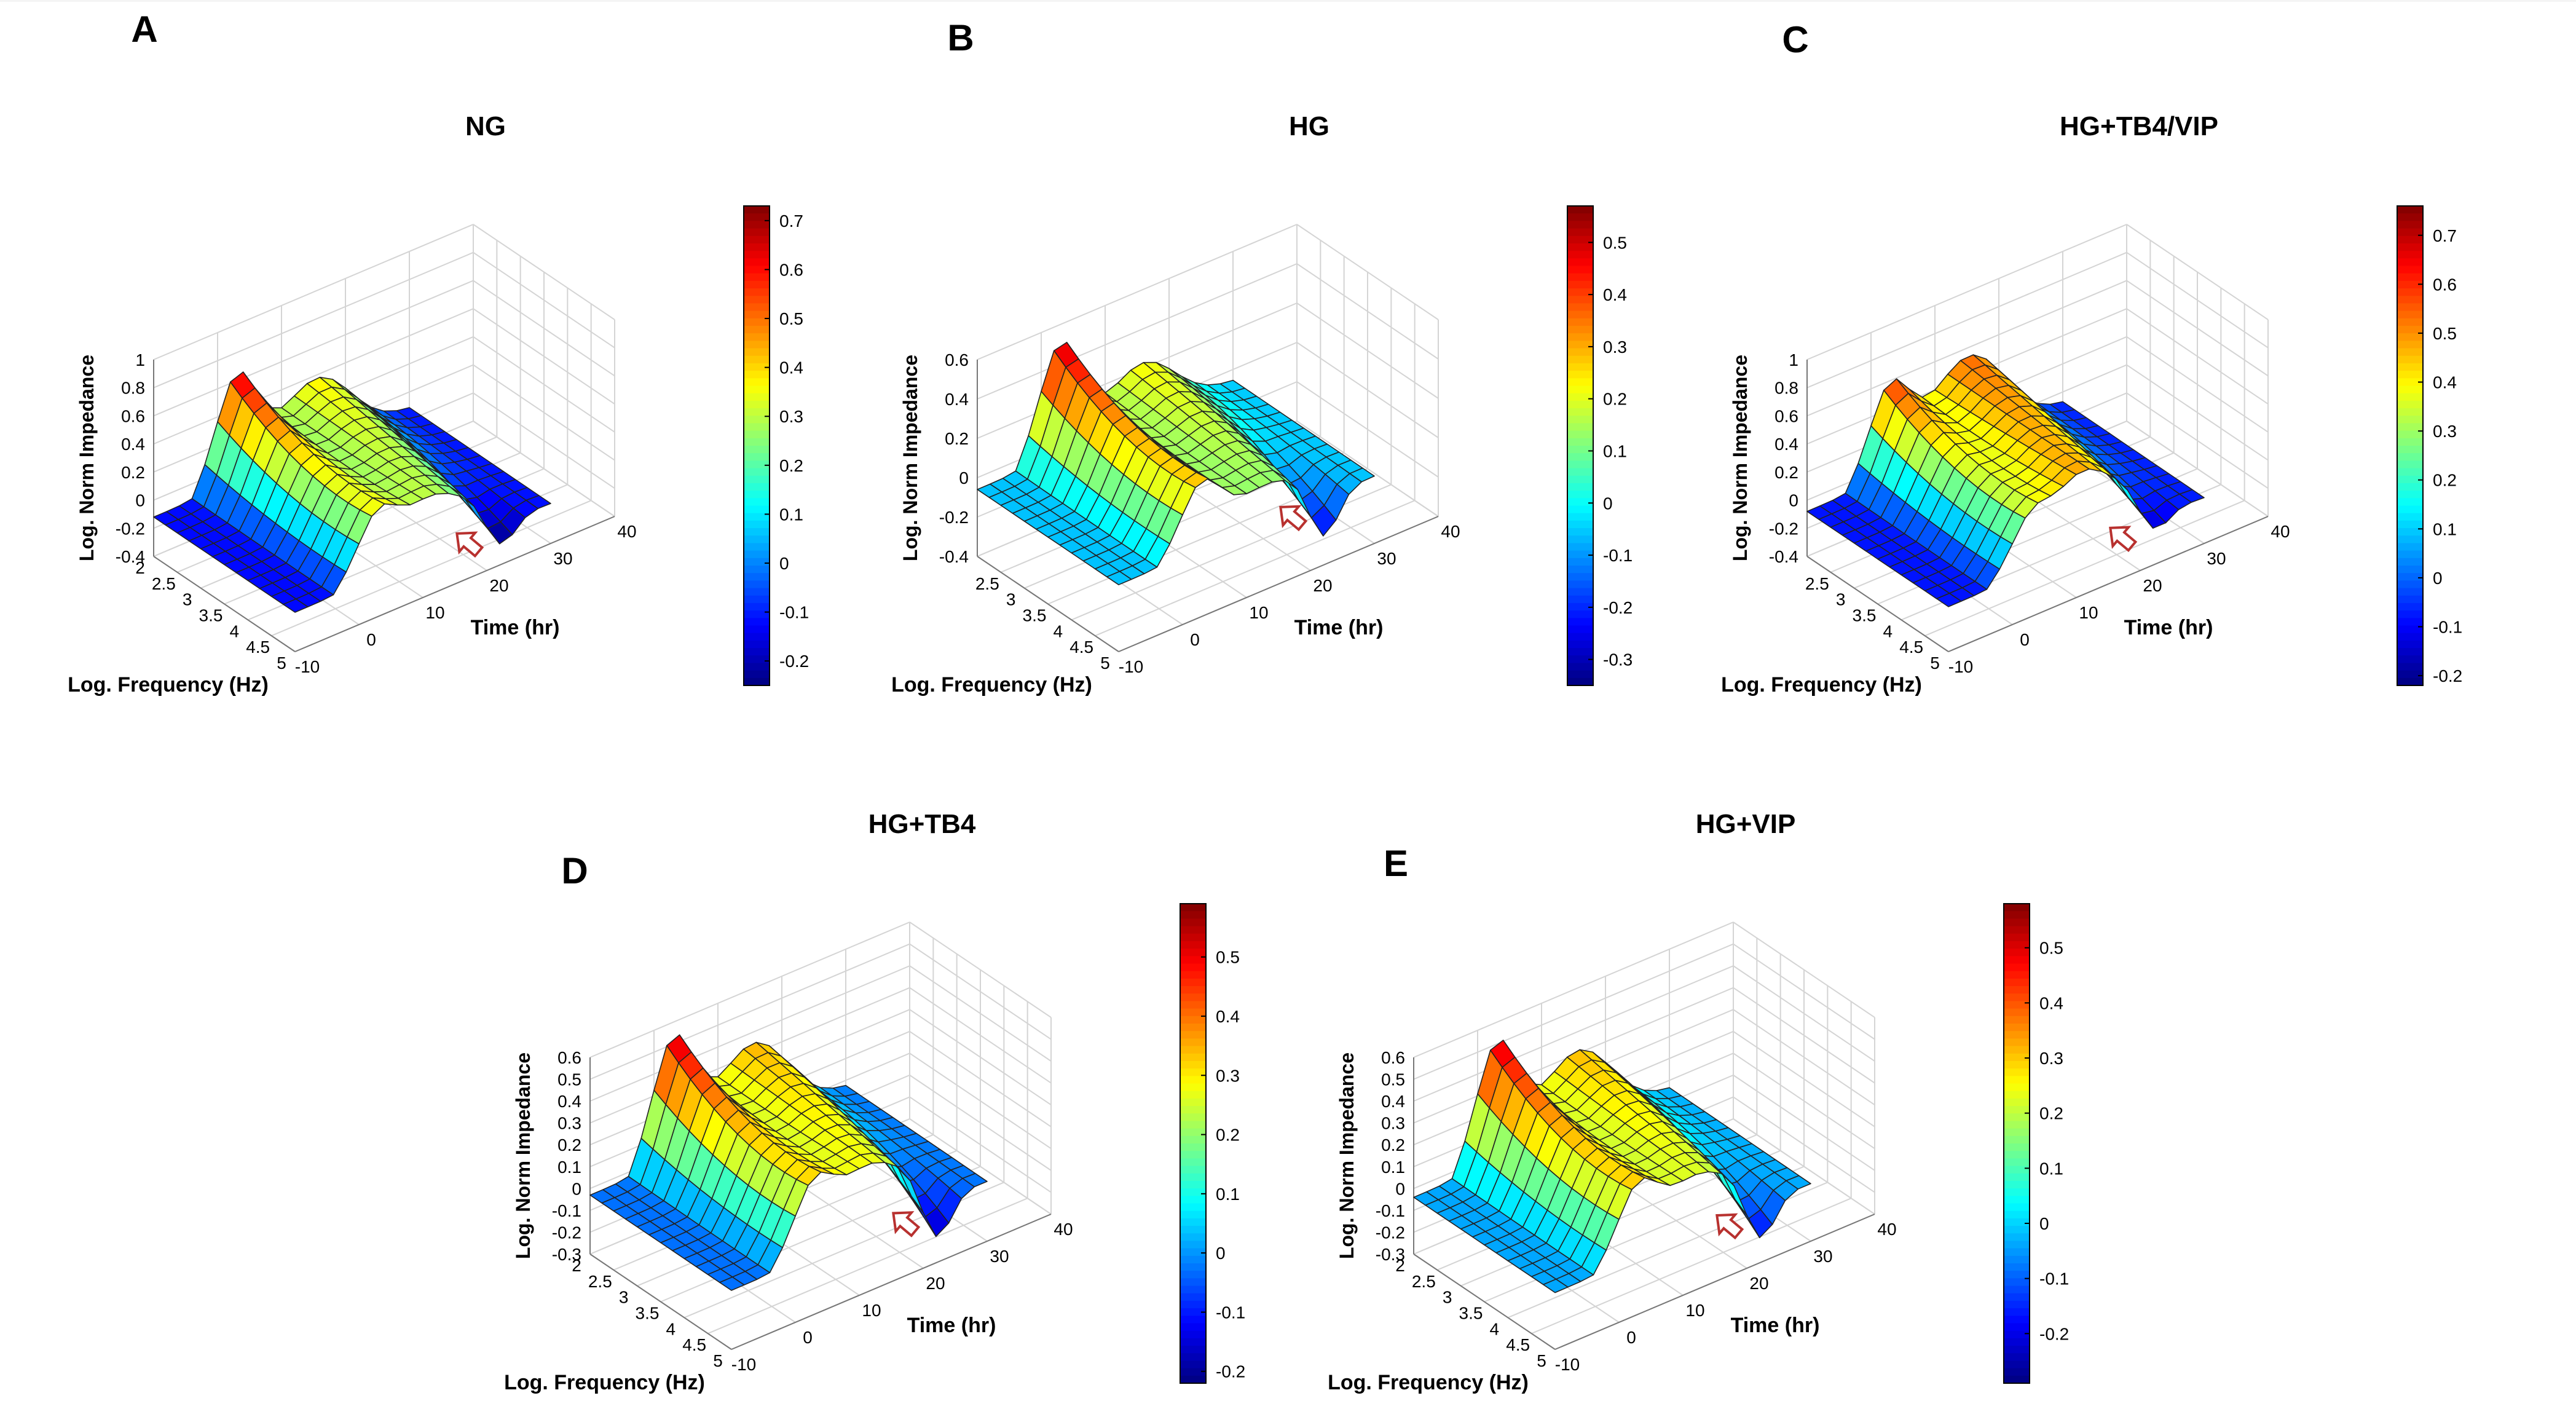 This screenshot has width=2576, height=1425. I want to click on y-tick-label: 10, so click(1695, 1311).